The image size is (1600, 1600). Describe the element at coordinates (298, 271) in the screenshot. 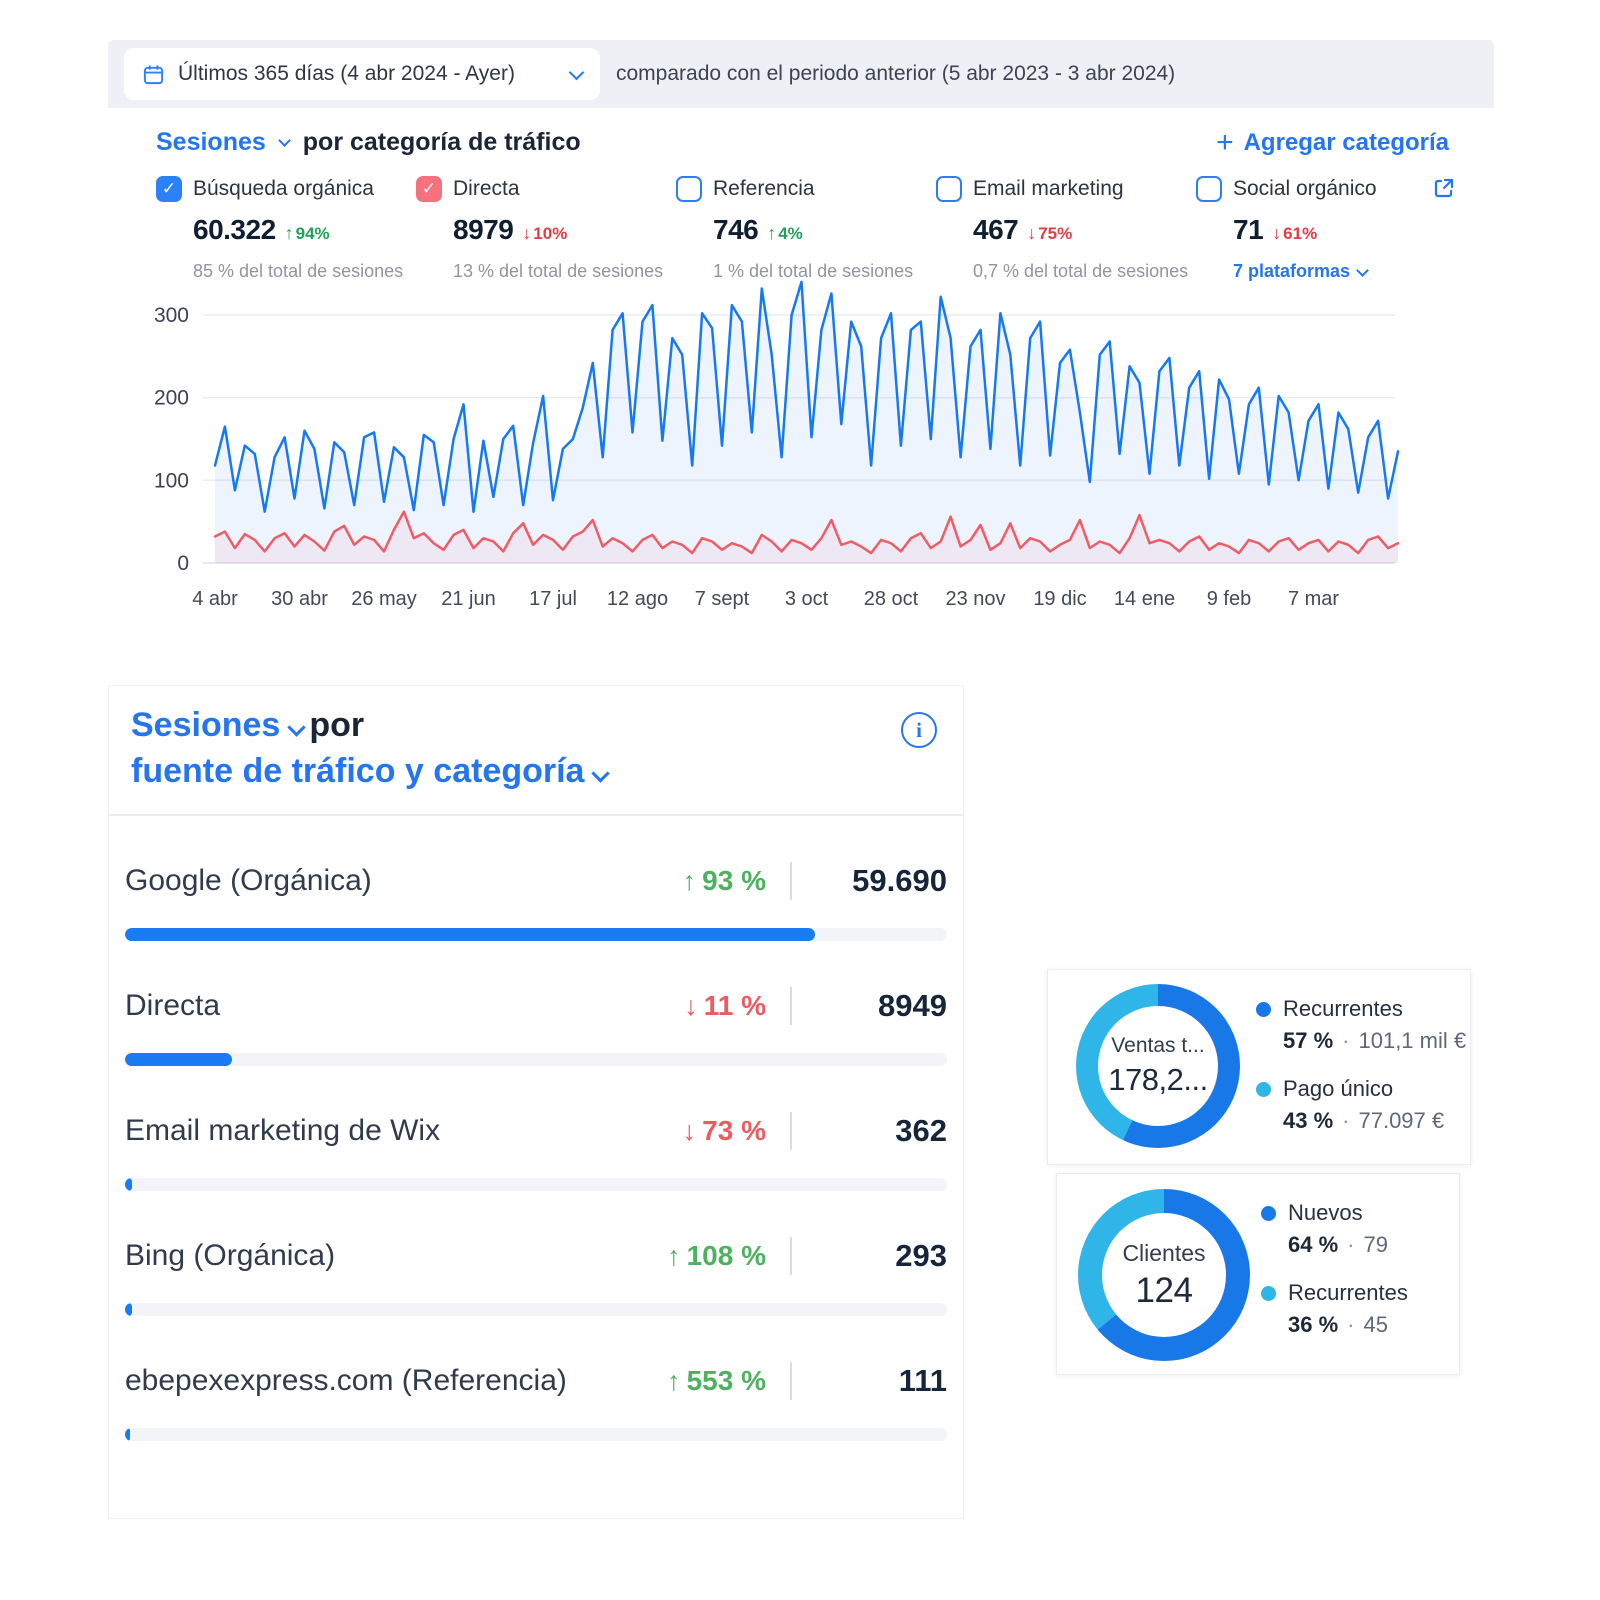

I see `category-subtext: 85 % del total de sesiones` at that location.